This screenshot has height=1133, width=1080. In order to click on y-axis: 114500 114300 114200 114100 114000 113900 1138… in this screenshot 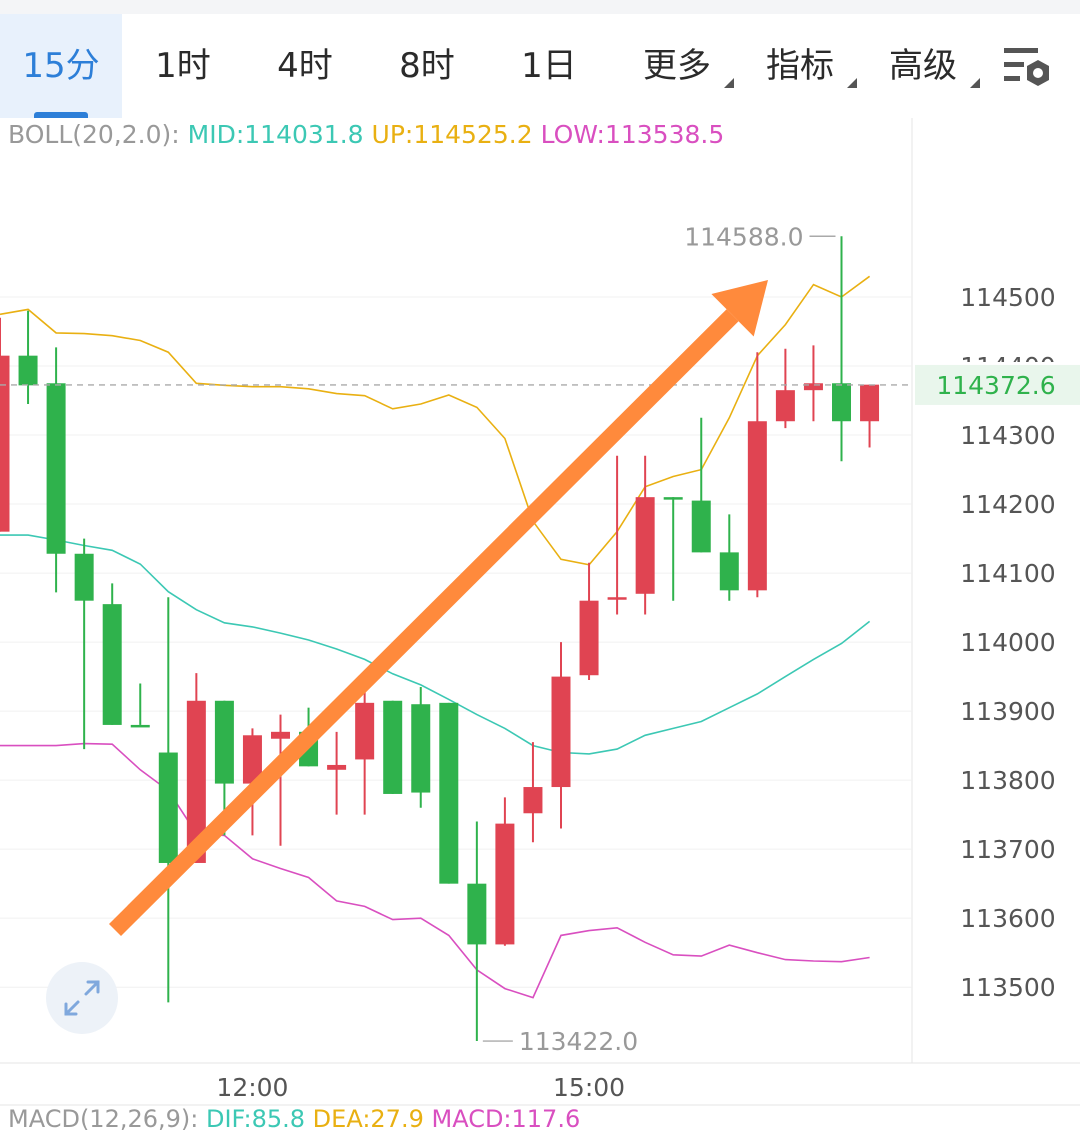, I will do `click(1007, 642)`.